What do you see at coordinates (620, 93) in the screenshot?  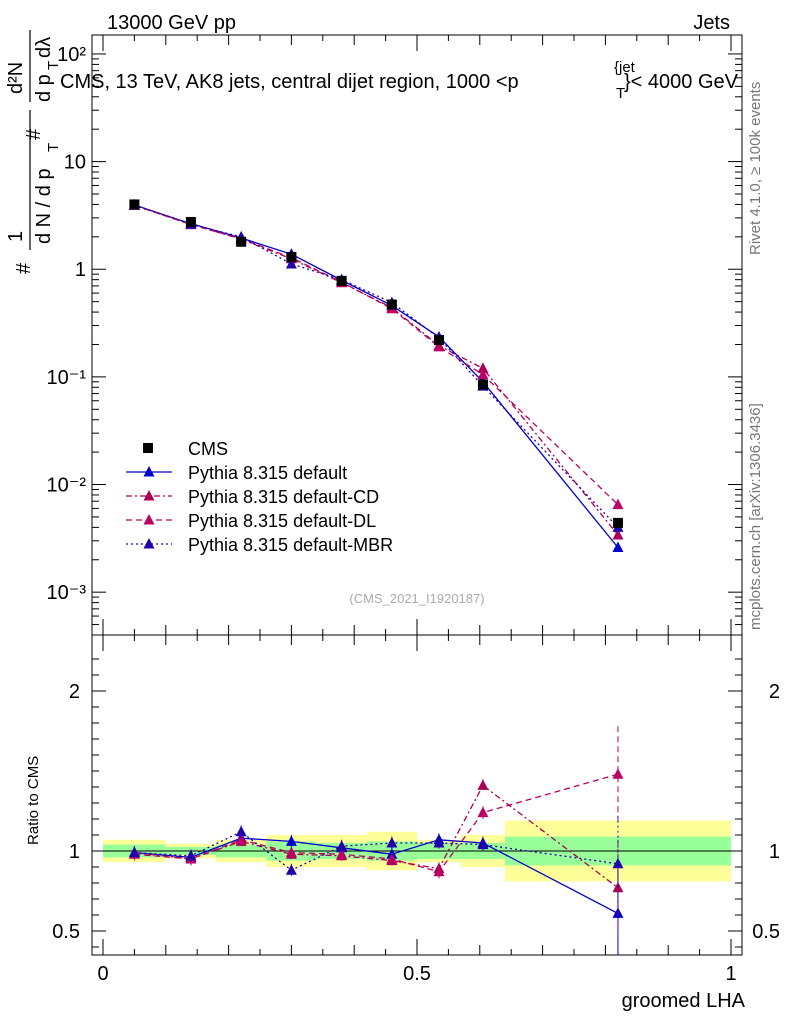 I see `plot-title-sub: T` at bounding box center [620, 93].